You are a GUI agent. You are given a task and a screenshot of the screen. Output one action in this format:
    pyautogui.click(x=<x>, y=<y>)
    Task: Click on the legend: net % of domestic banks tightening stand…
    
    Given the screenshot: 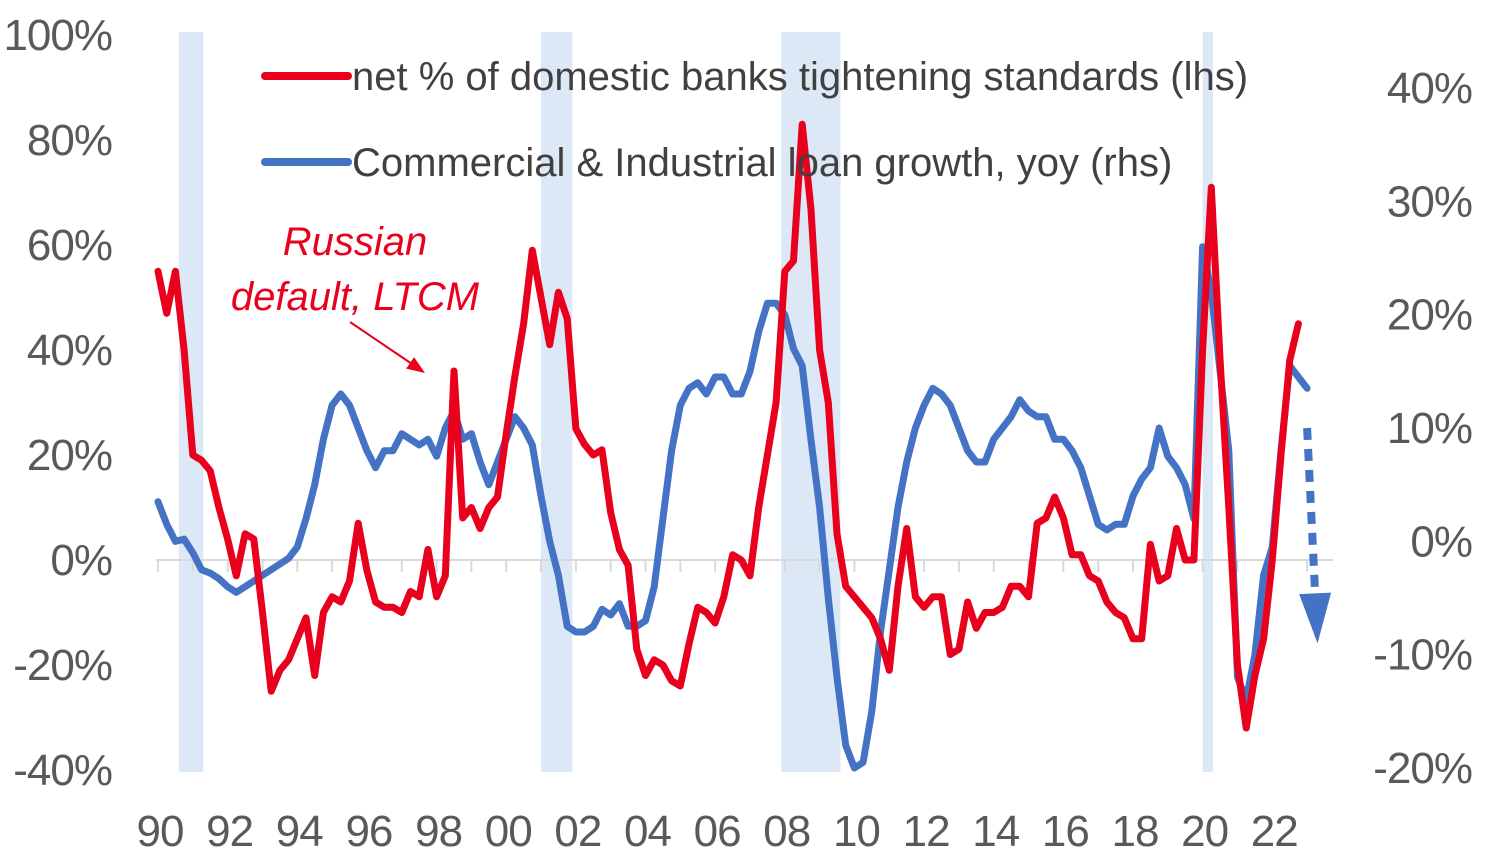 What is the action you would take?
    pyautogui.click(x=754, y=120)
    